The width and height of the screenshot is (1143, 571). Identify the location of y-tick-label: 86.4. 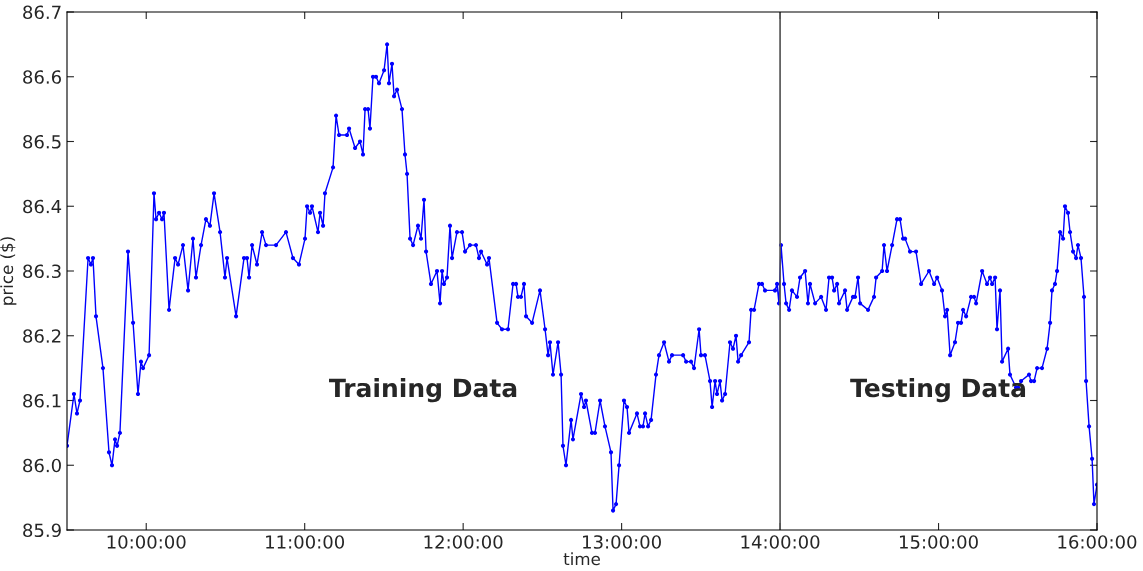
(42, 206).